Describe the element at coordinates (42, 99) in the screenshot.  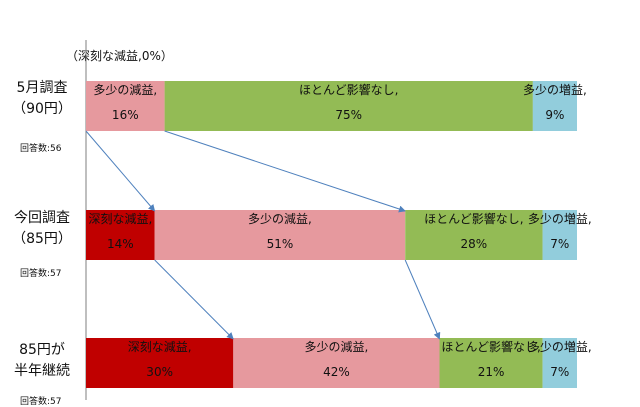
I see `row-title-0: 5月調査 （90円）` at that location.